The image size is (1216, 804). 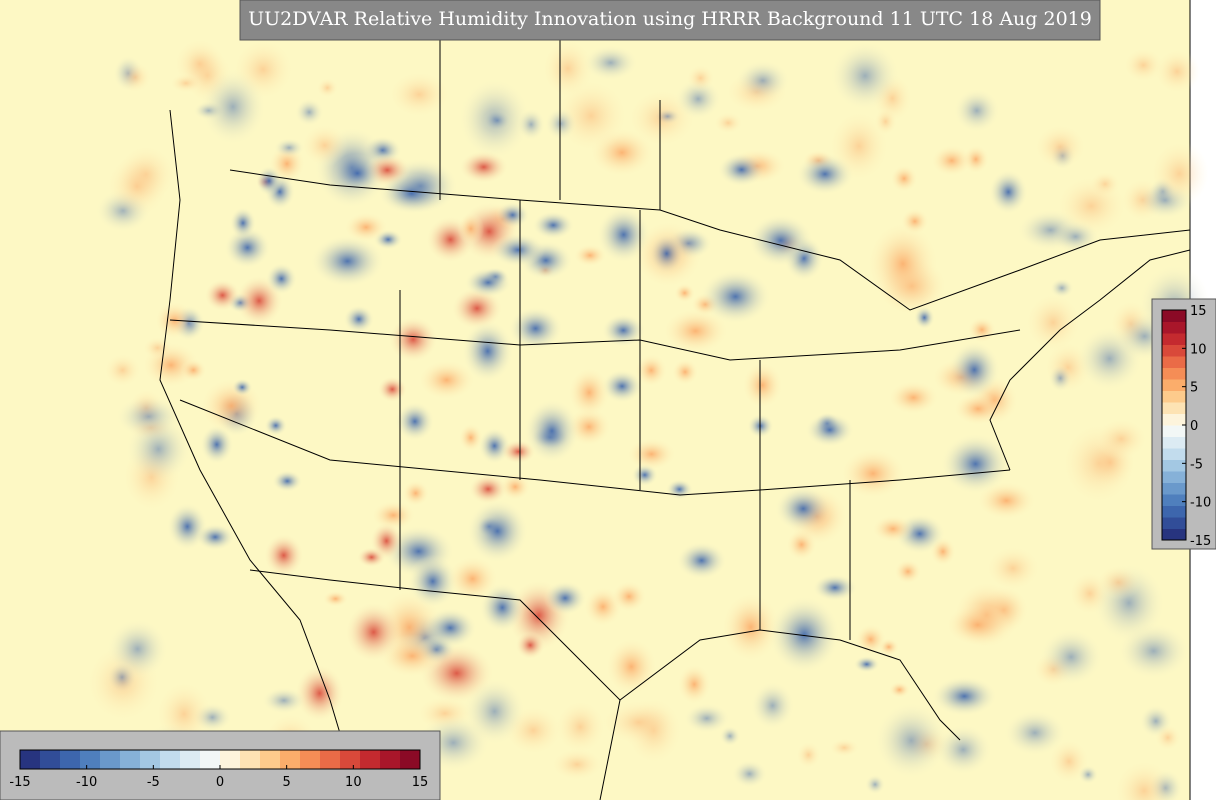 I want to click on colorbar-tick-label: -5, so click(x=1196, y=464).